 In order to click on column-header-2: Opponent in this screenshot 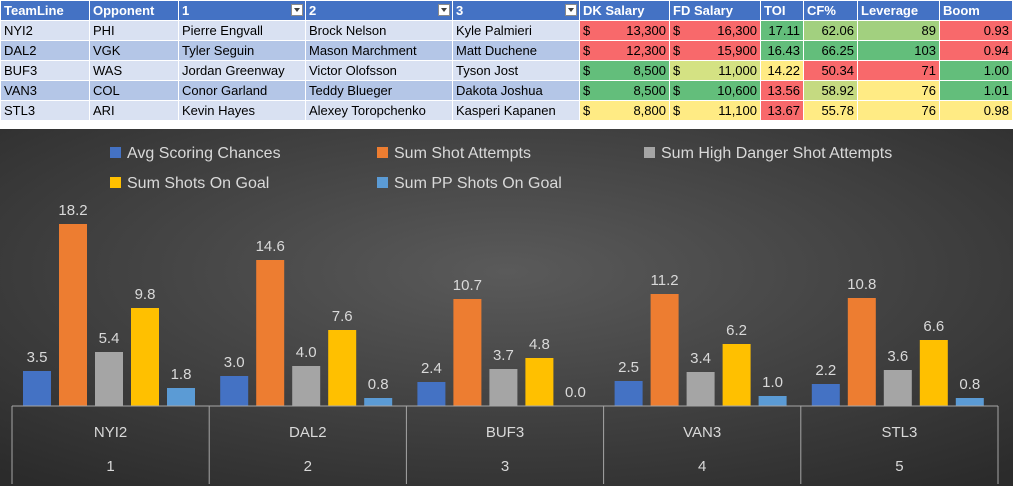, I will do `click(134, 10)`.